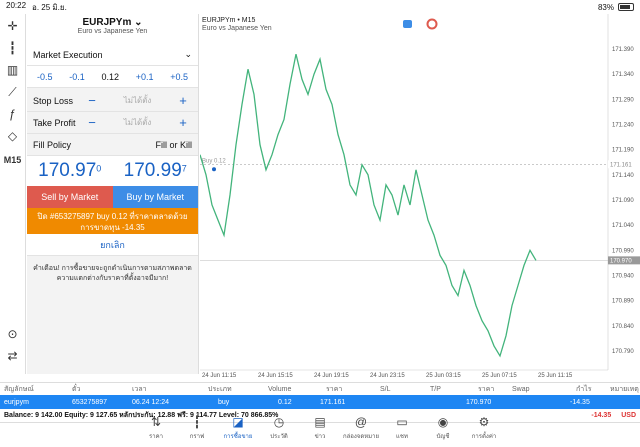  Describe the element at coordinates (605, 7) in the screenshot. I see `battery-percent: 83%` at that location.